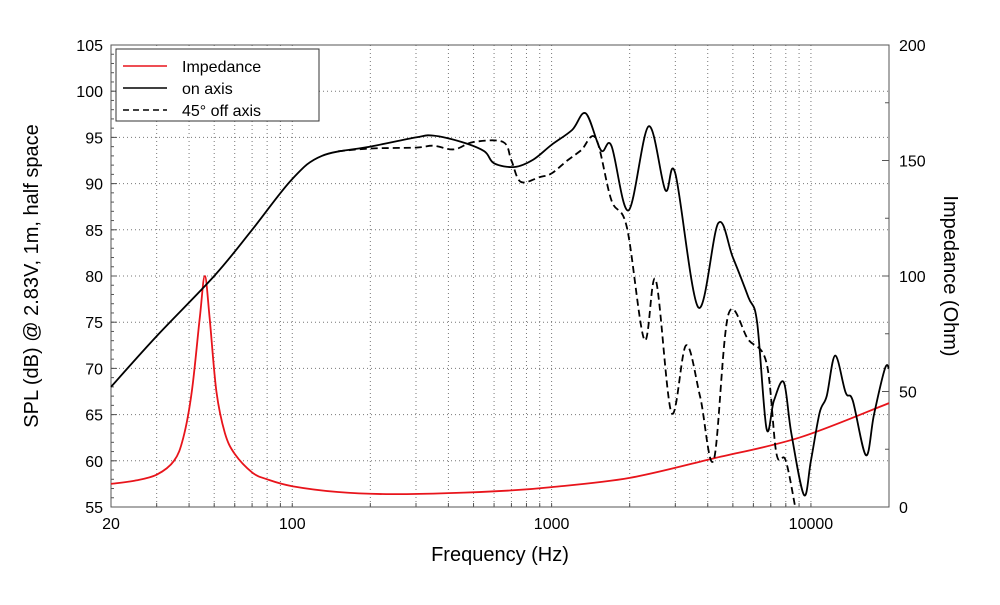 The height and width of the screenshot is (605, 1000). Describe the element at coordinates (94, 323) in the screenshot. I see `y-tick-label: 75` at that location.